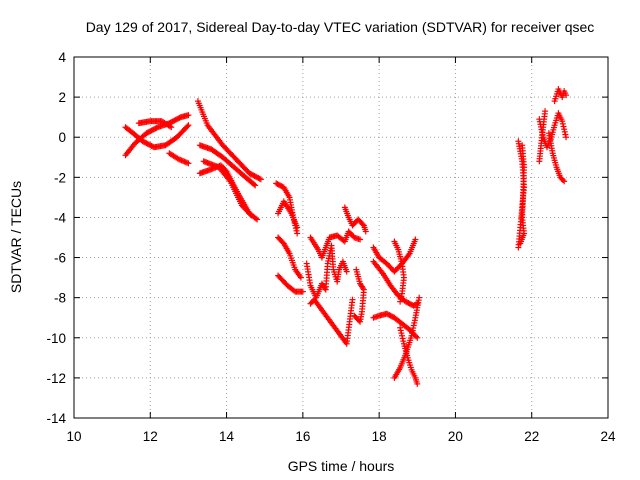  Describe the element at coordinates (302, 436) in the screenshot. I see `x-tick-label: 16` at that location.